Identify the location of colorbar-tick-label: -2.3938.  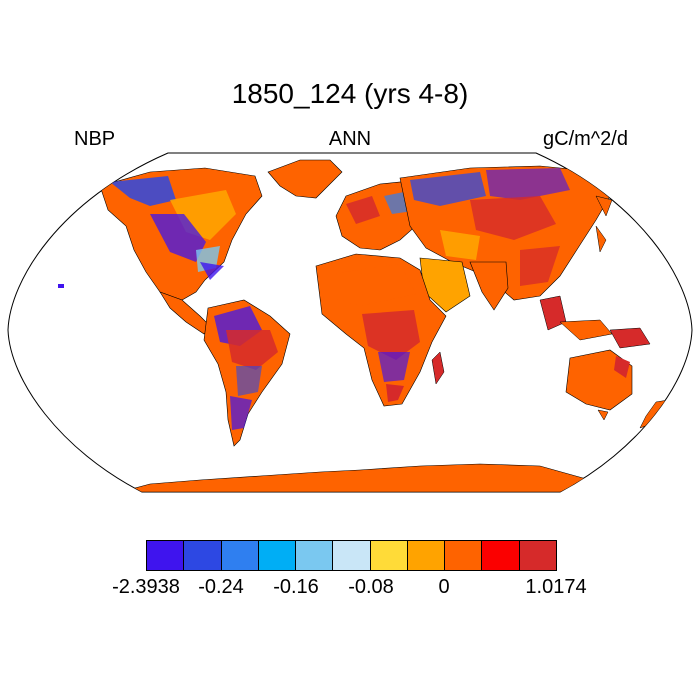
(146, 587).